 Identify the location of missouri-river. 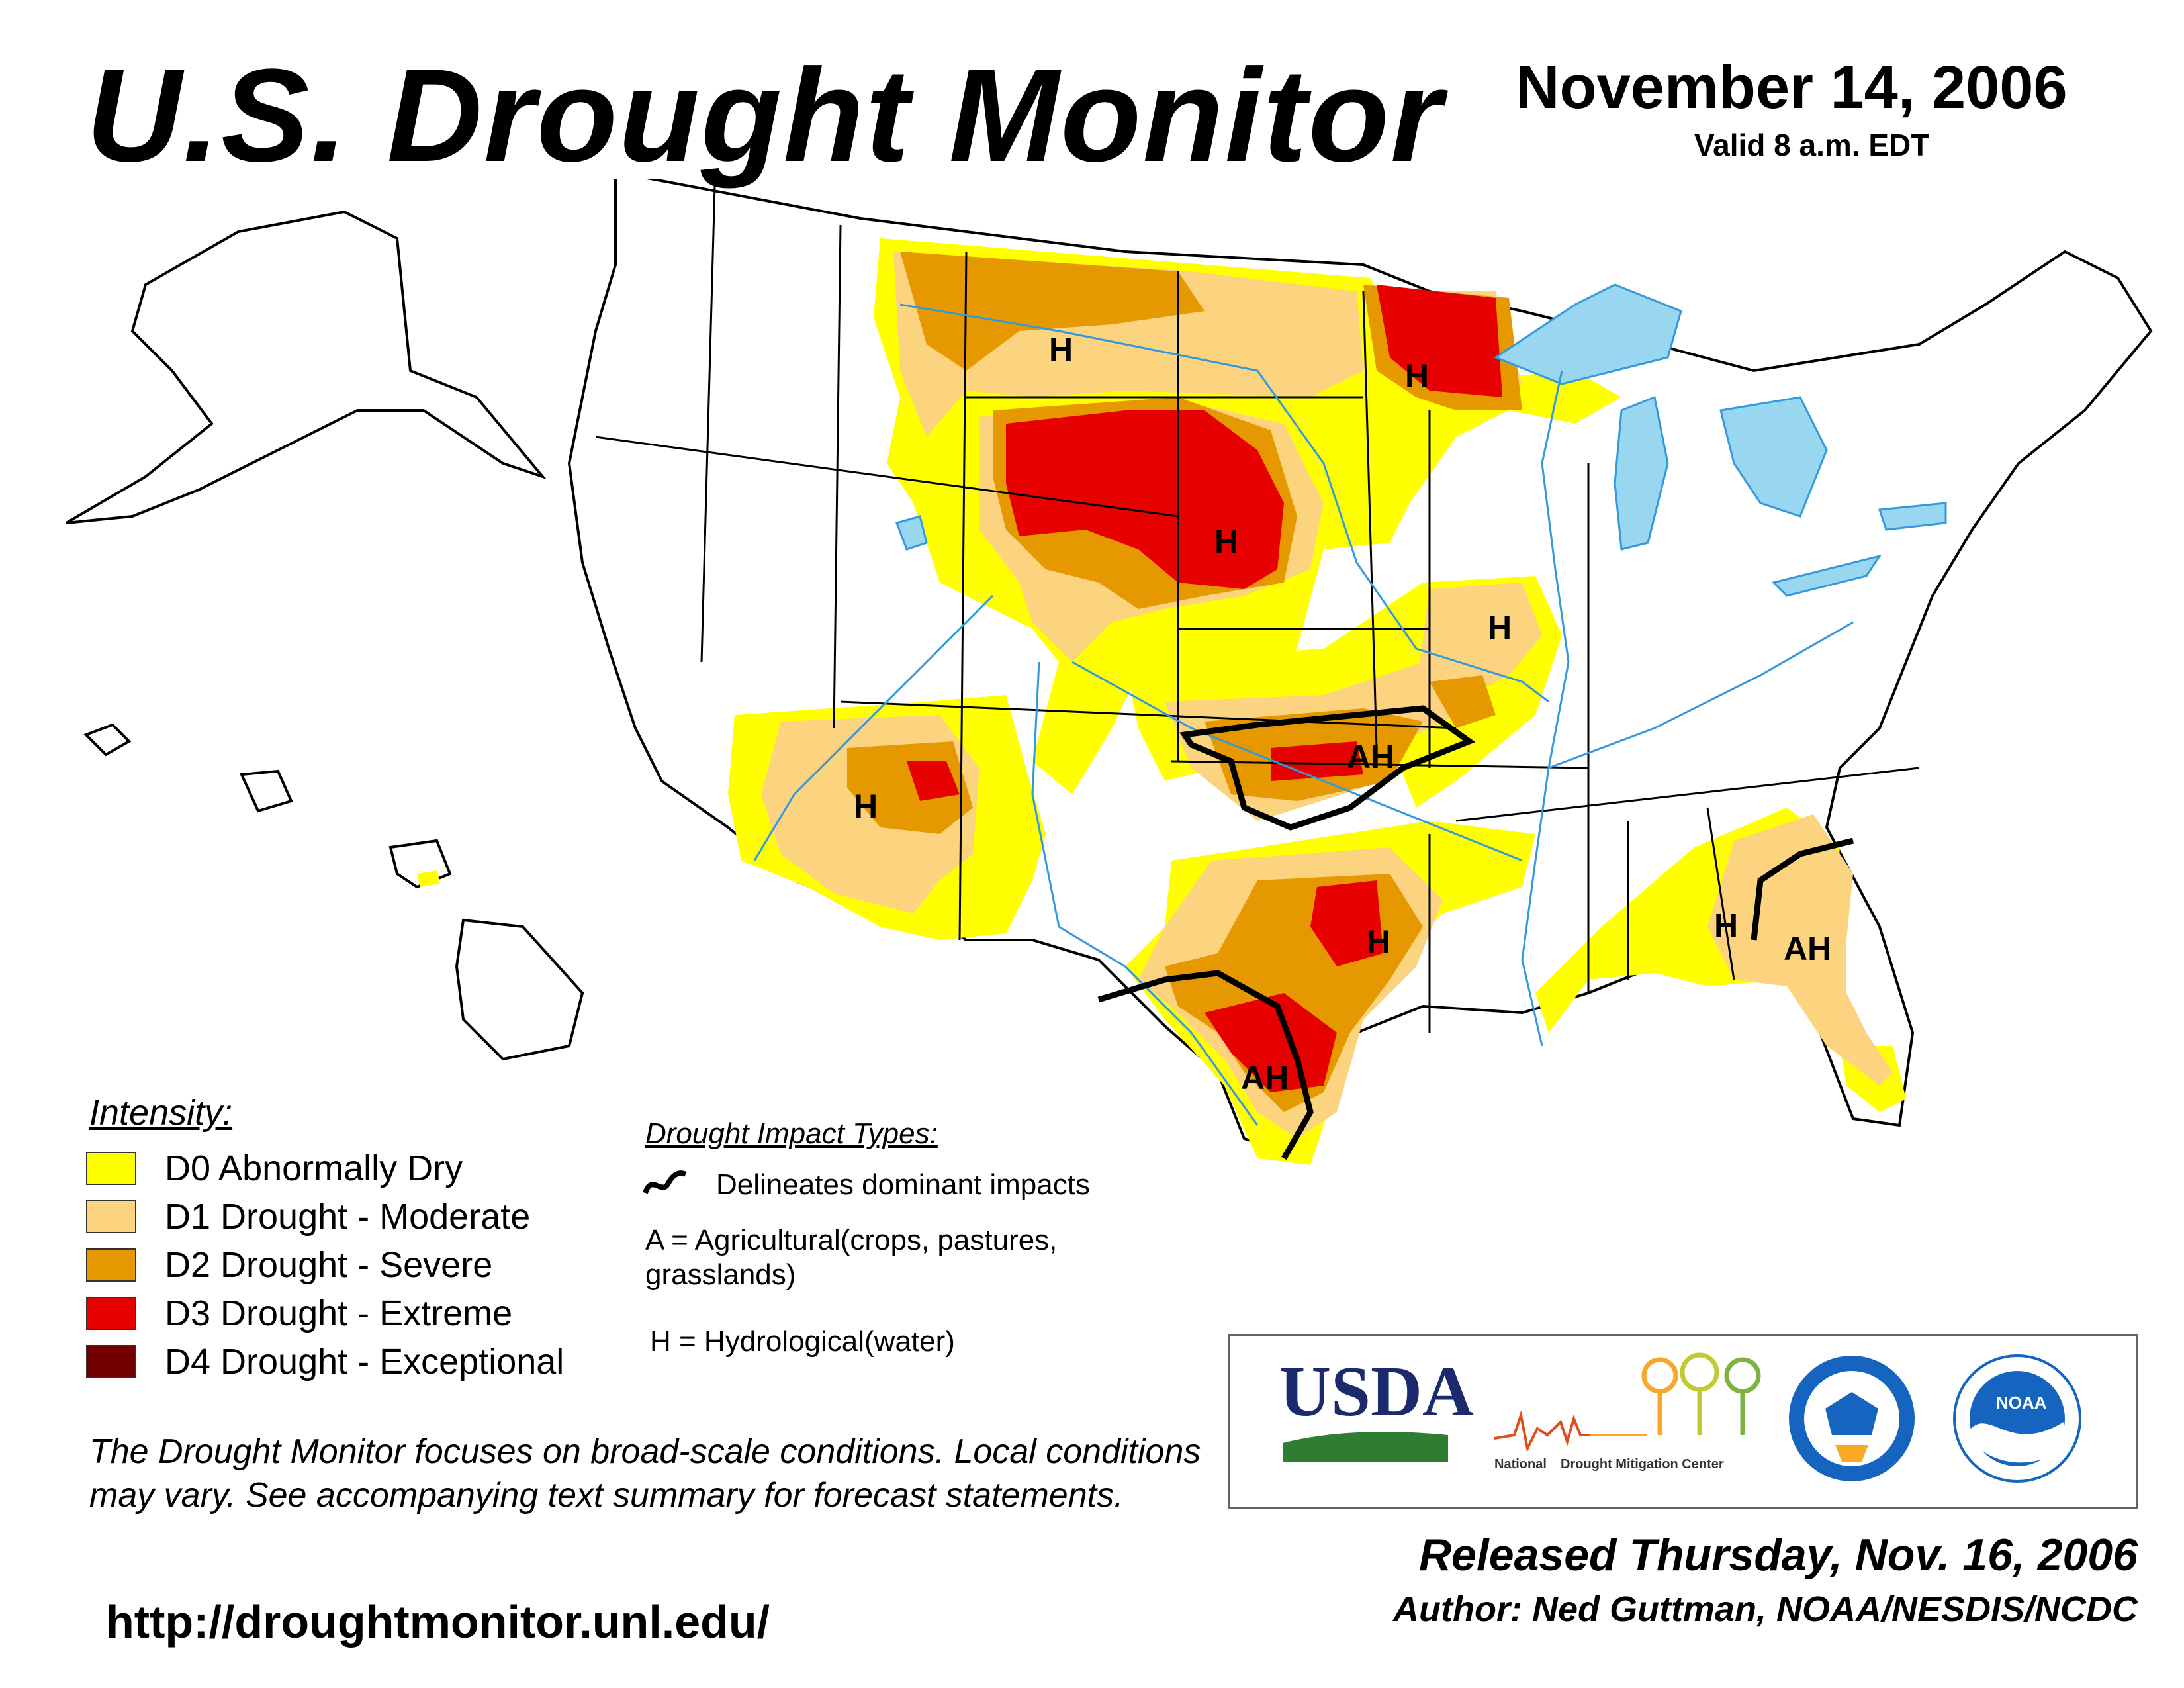
(1224, 503).